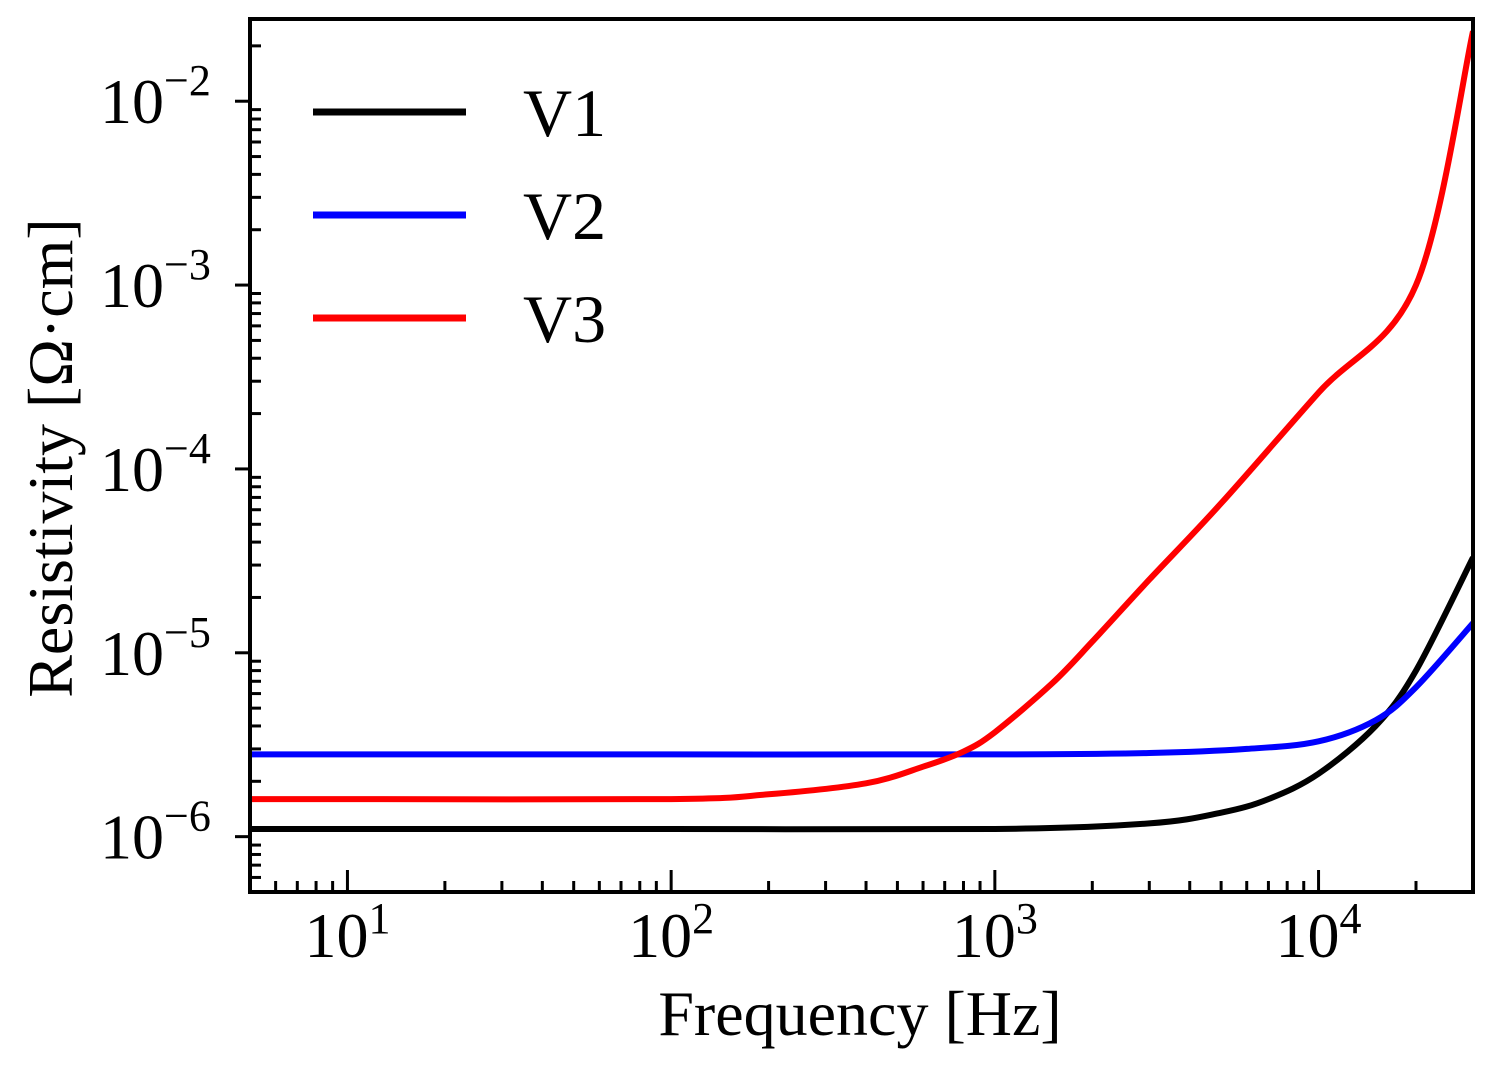 Image resolution: width=1495 pixels, height=1068 pixels. Describe the element at coordinates (564, 319) in the screenshot. I see `legend-label: V3` at that location.